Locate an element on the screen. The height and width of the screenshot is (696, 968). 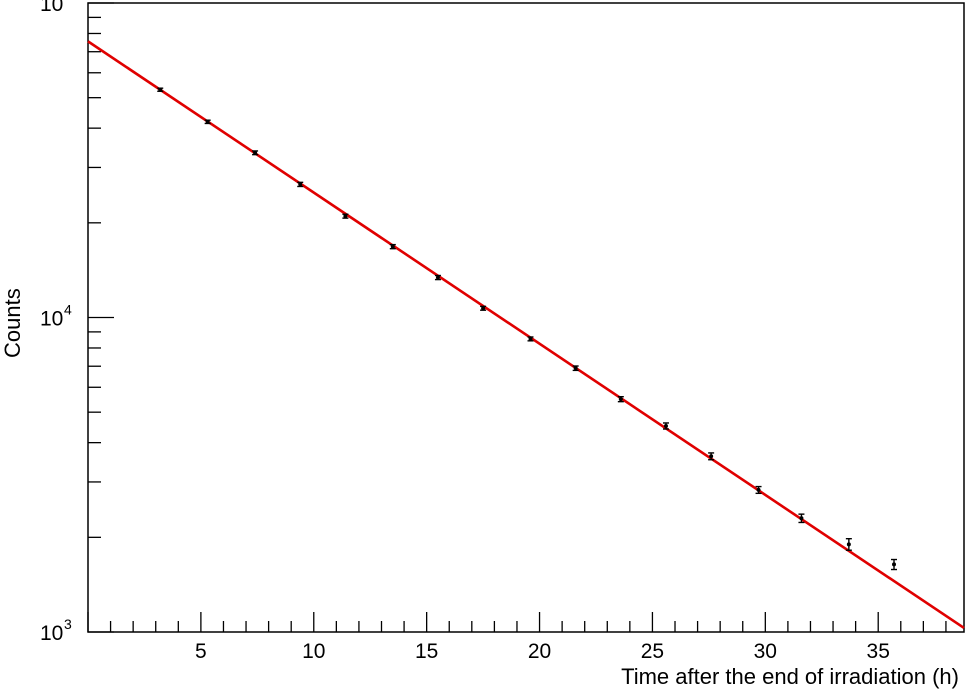
x-tick-labels: 5 10 15 20 25 30 35 is located at coordinates (542, 651).